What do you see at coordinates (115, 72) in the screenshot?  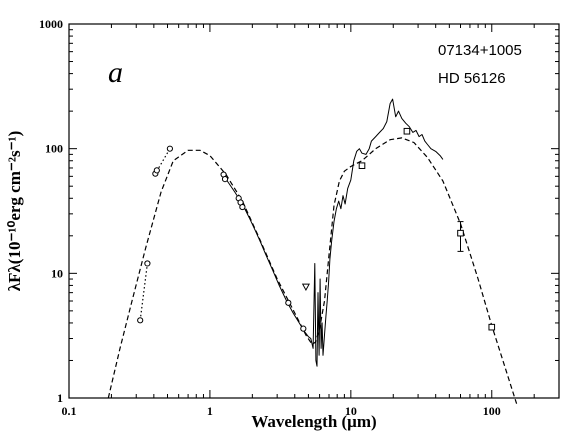 I see `panel-label: a` at bounding box center [115, 72].